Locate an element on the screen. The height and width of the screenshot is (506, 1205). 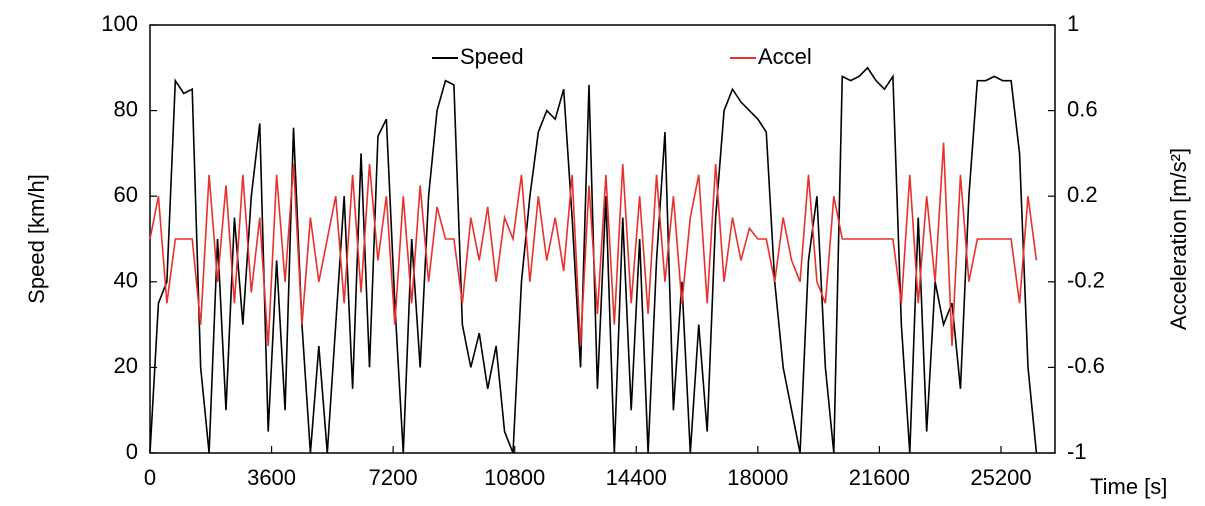
x-axis-label: Time [s] is located at coordinates (1128, 486).